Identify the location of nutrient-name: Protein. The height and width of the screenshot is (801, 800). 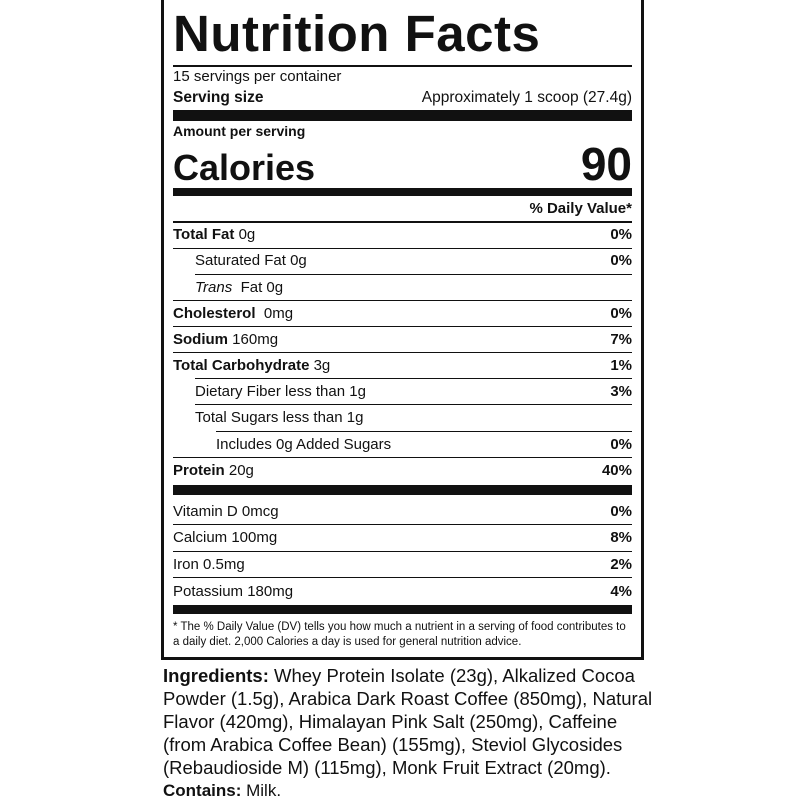
(199, 470).